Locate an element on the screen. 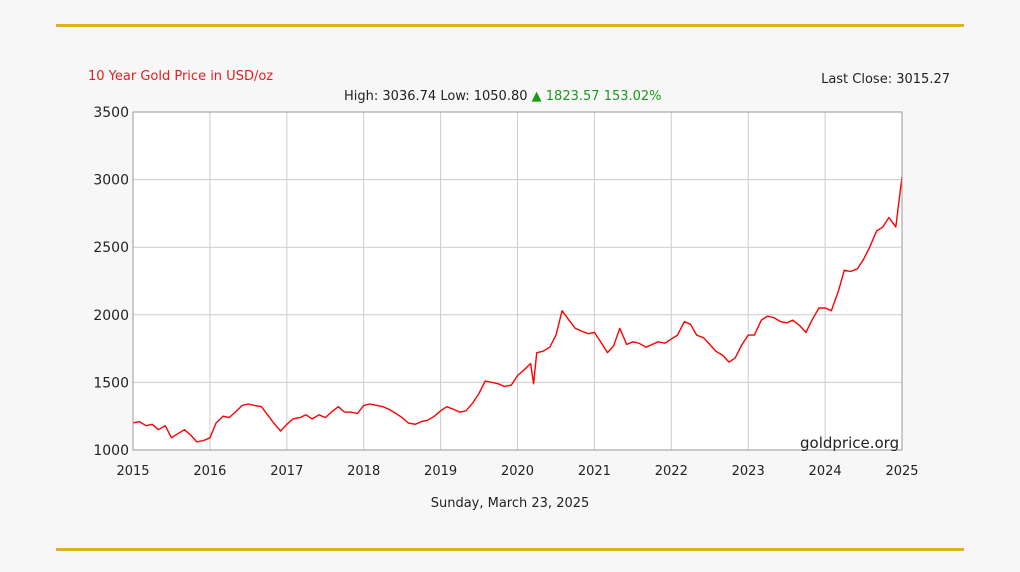 This screenshot has width=1020, height=572. up-arrow-icon: ▲ is located at coordinates (536, 96).